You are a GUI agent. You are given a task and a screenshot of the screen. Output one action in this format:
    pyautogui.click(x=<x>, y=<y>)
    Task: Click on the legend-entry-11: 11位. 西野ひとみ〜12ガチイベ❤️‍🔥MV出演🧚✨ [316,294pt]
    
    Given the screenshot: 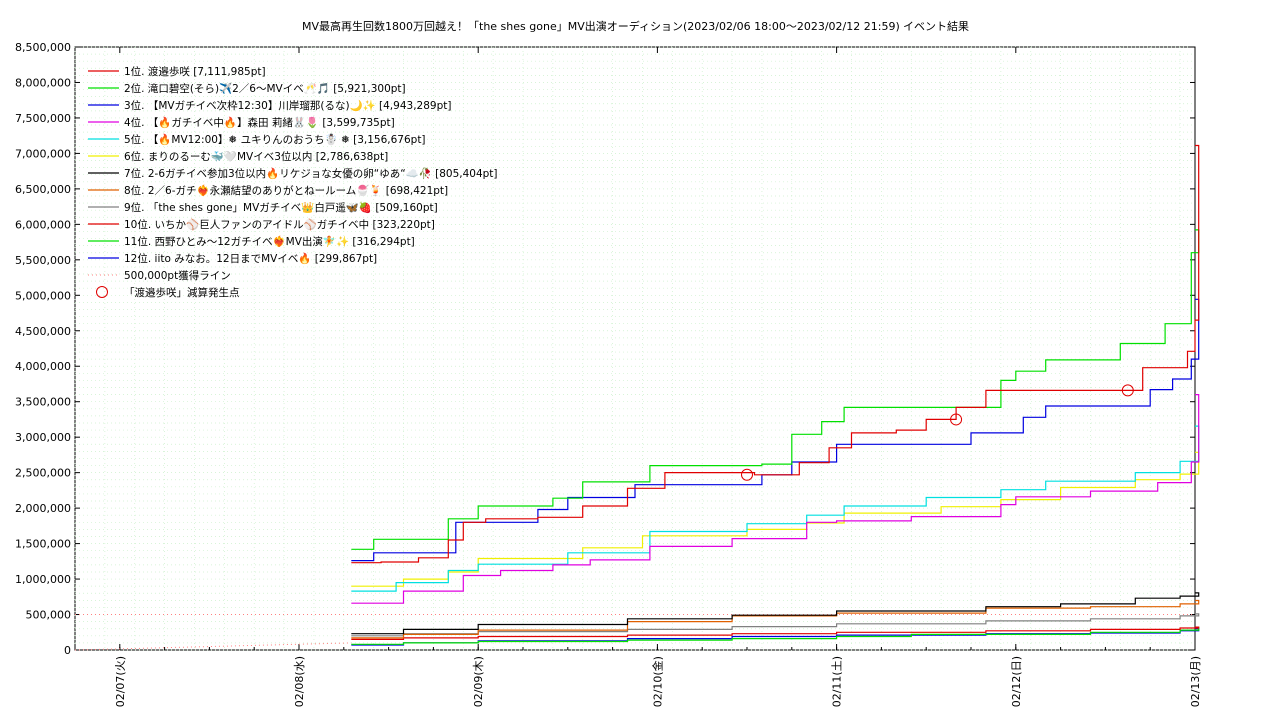 What is the action you would take?
    pyautogui.click(x=269, y=241)
    